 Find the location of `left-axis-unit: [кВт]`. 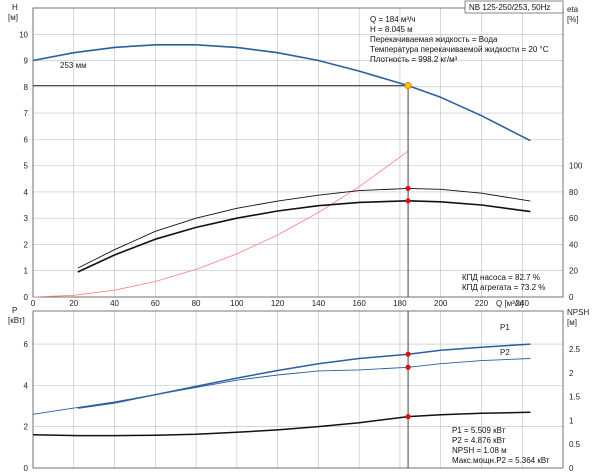

left-axis-unit: [кВт] is located at coordinates (16, 320).